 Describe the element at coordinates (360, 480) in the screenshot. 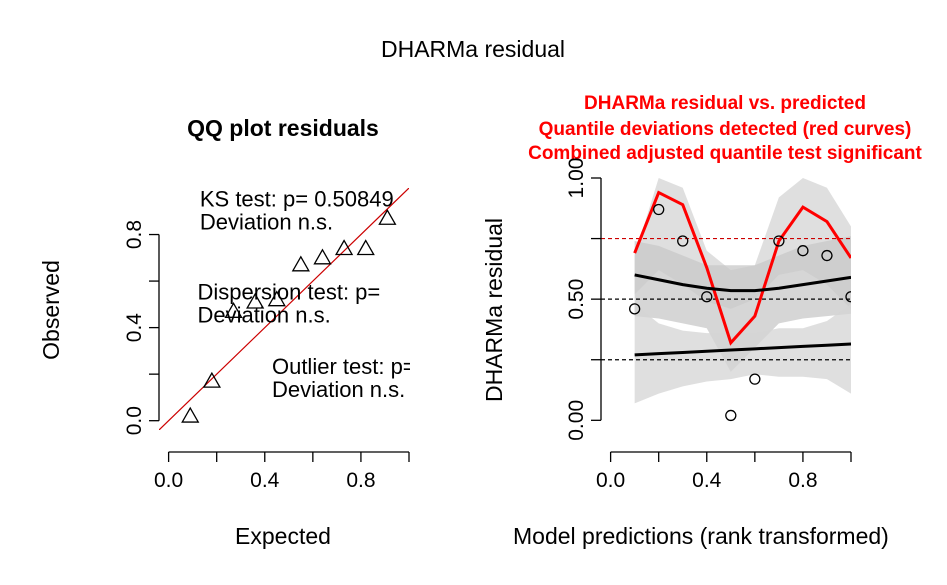

I see `qq-x-tick-label: 0.8` at that location.